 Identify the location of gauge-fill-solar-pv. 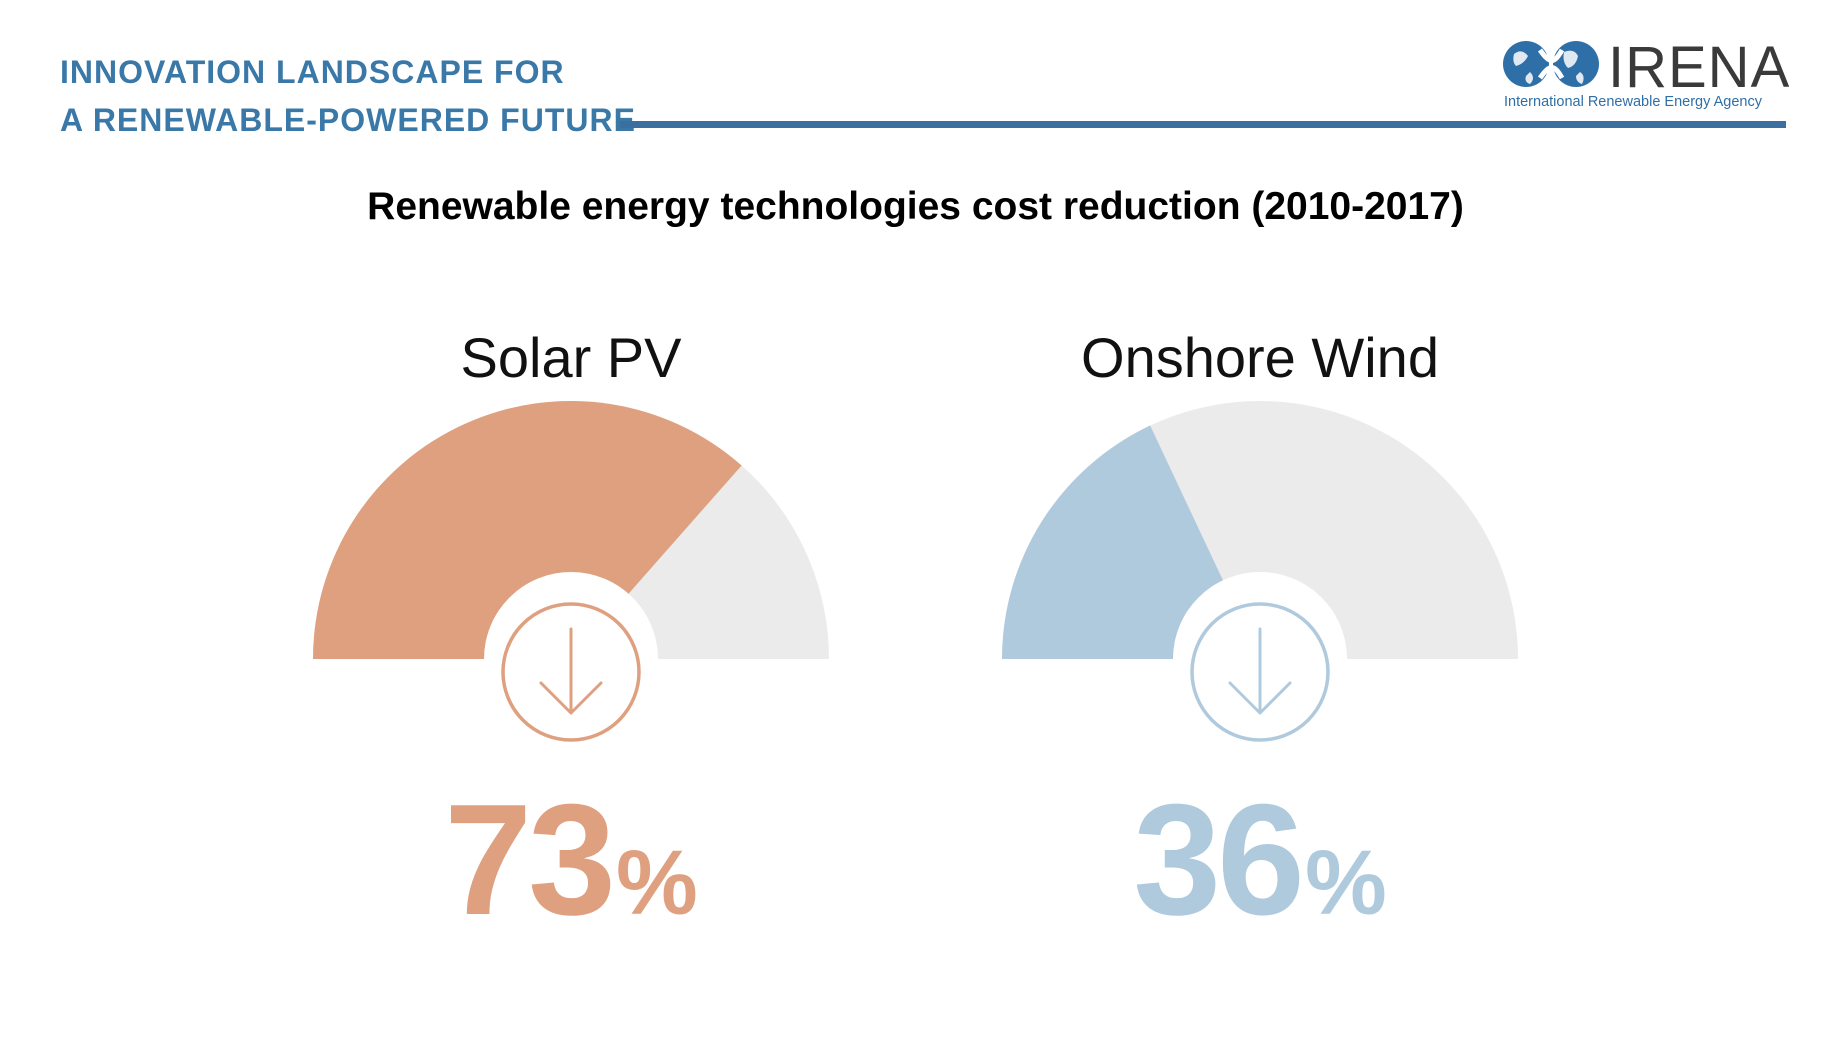
(527, 529).